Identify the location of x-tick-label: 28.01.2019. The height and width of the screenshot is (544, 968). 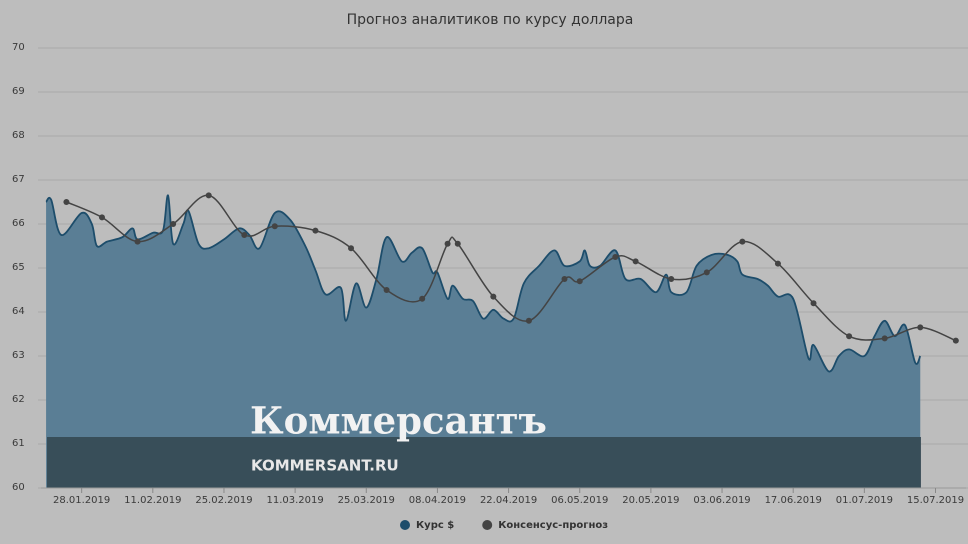
(81, 500).